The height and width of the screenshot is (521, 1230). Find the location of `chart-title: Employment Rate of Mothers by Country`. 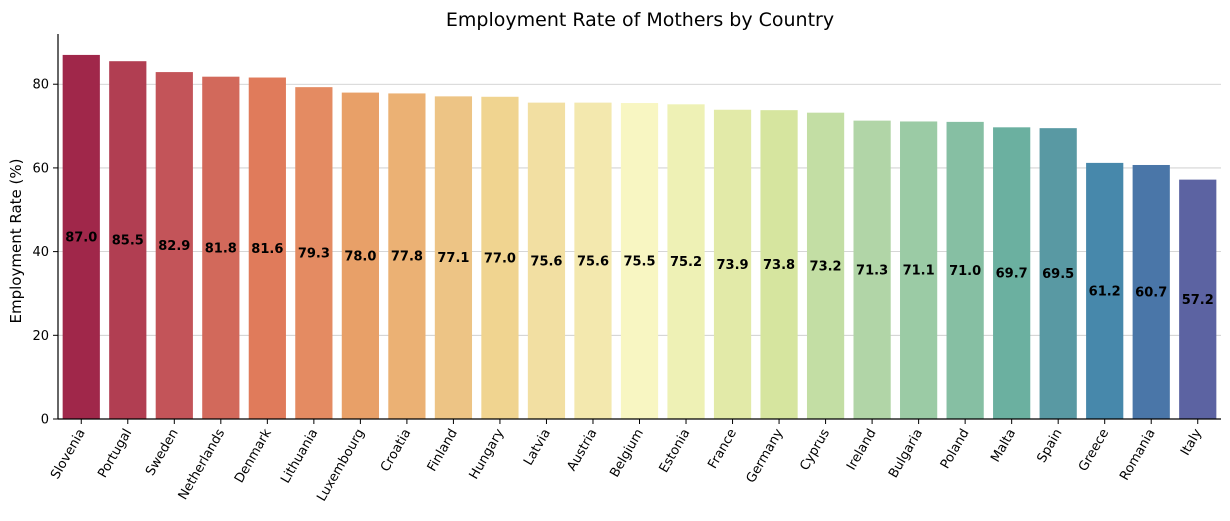

chart-title: Employment Rate of Mothers by Country is located at coordinates (640, 20).